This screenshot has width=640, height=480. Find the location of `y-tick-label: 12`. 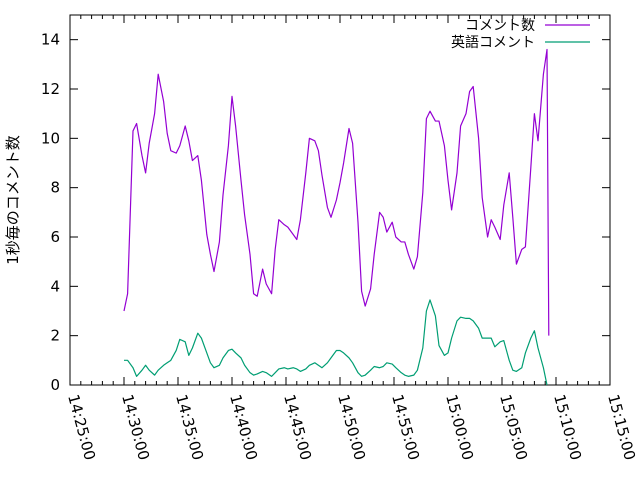

y-tick-label: 12 is located at coordinates (50, 89).